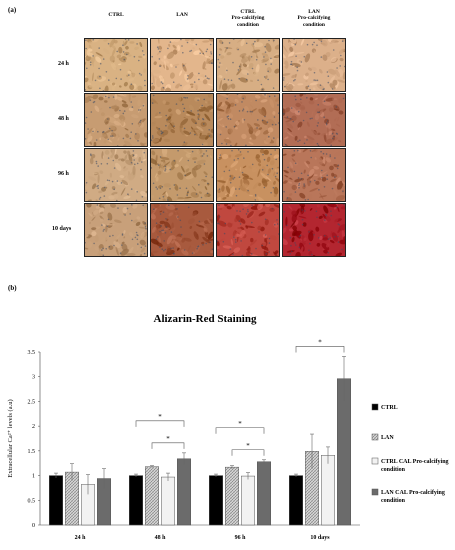 This screenshot has width=455, height=550. Describe the element at coordinates (314, 18) in the screenshot. I see `column-header-3: LAN Pro-calcifying condition` at that location.